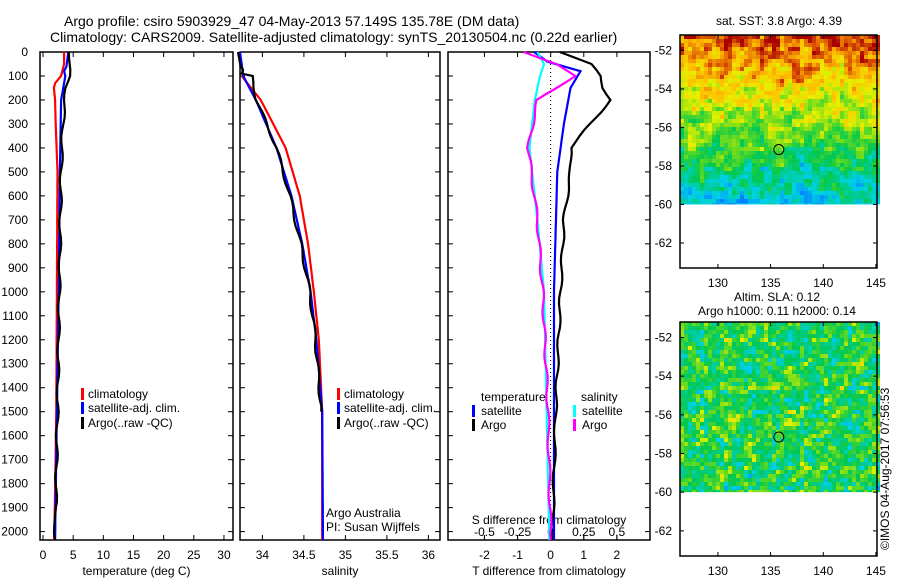  I want to click on map-cells, so click(780, 407).